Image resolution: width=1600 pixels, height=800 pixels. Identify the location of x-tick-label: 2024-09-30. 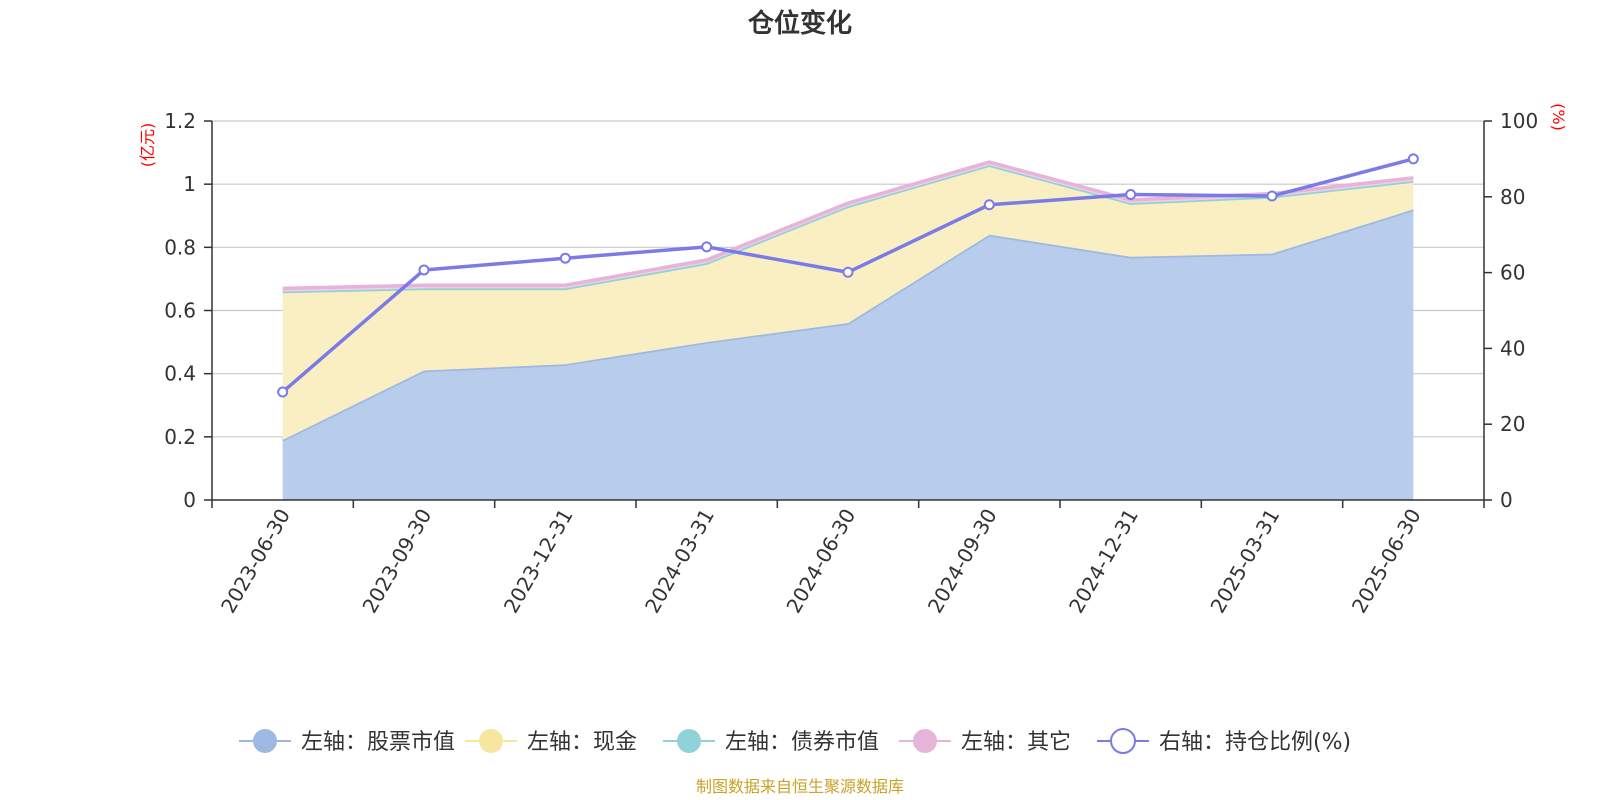
(962, 561).